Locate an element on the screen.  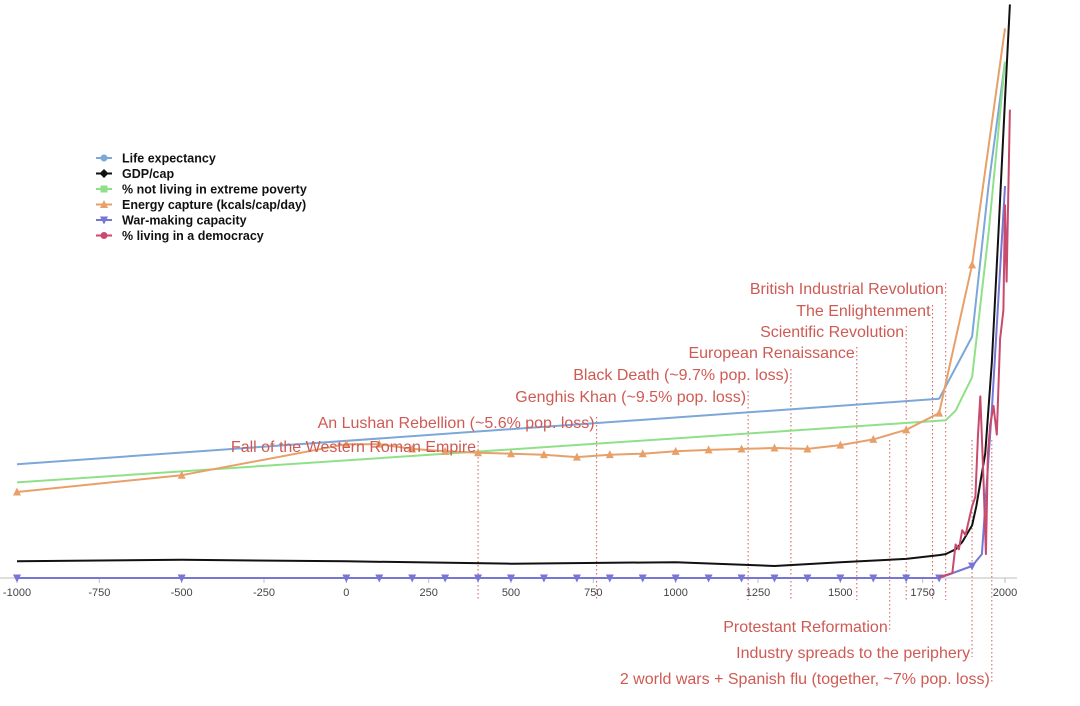
x-tick-label: 0 is located at coordinates (346, 593).